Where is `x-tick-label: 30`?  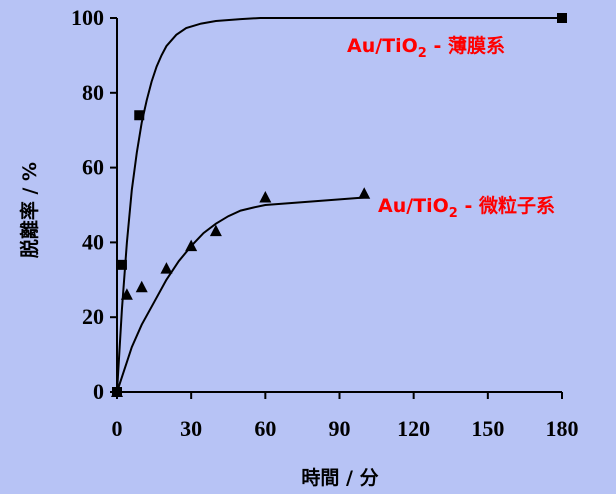
x-tick-label: 30 is located at coordinates (191, 428).